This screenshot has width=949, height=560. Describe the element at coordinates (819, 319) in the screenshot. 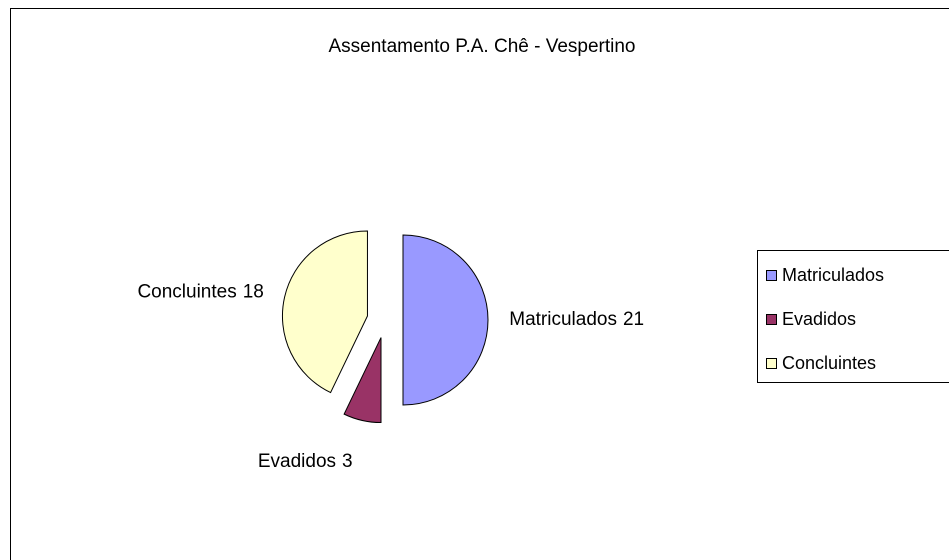

I see `legend-label: Evadidos` at that location.